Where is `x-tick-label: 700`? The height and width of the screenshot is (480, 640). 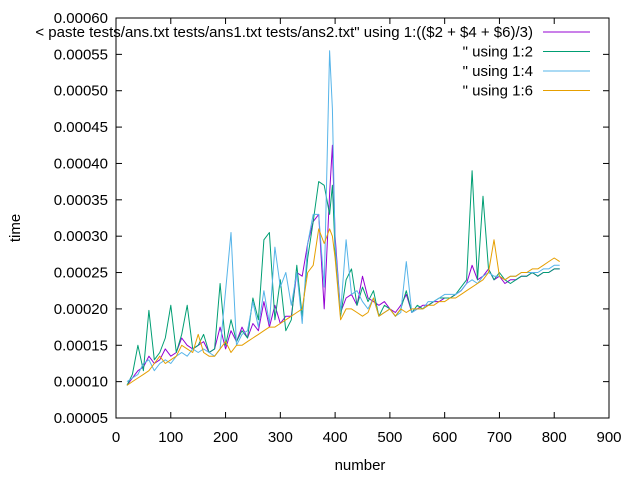
x-tick-label: 700 is located at coordinates (499, 437).